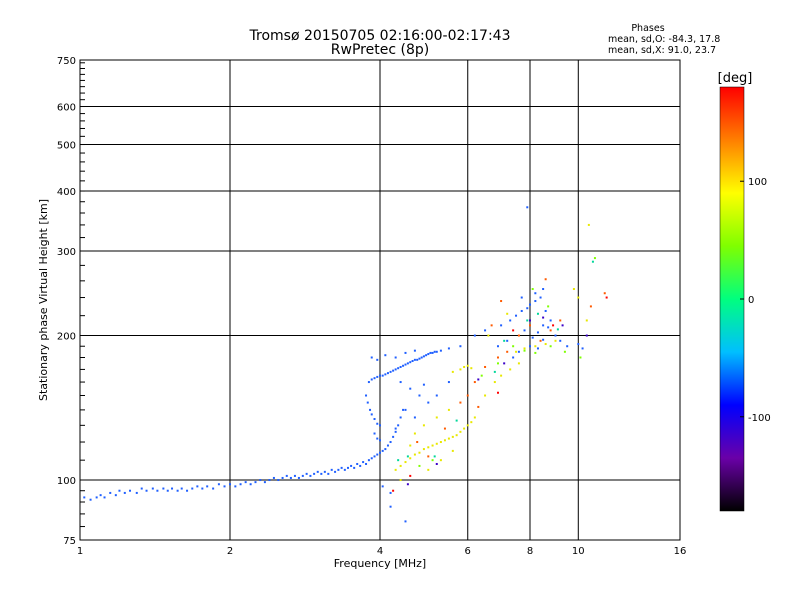  Describe the element at coordinates (755, 300) in the screenshot. I see `colorbar-ticks: 100 0 -100` at that location.